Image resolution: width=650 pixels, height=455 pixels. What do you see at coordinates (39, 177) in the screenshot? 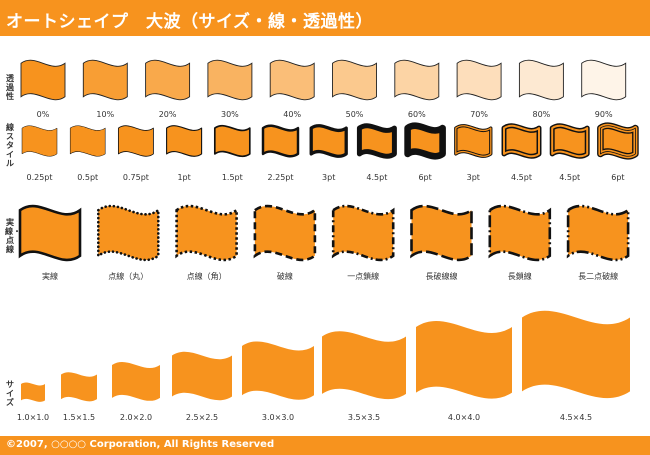
I see `line-style-label-0: 0.25pt` at bounding box center [39, 177].